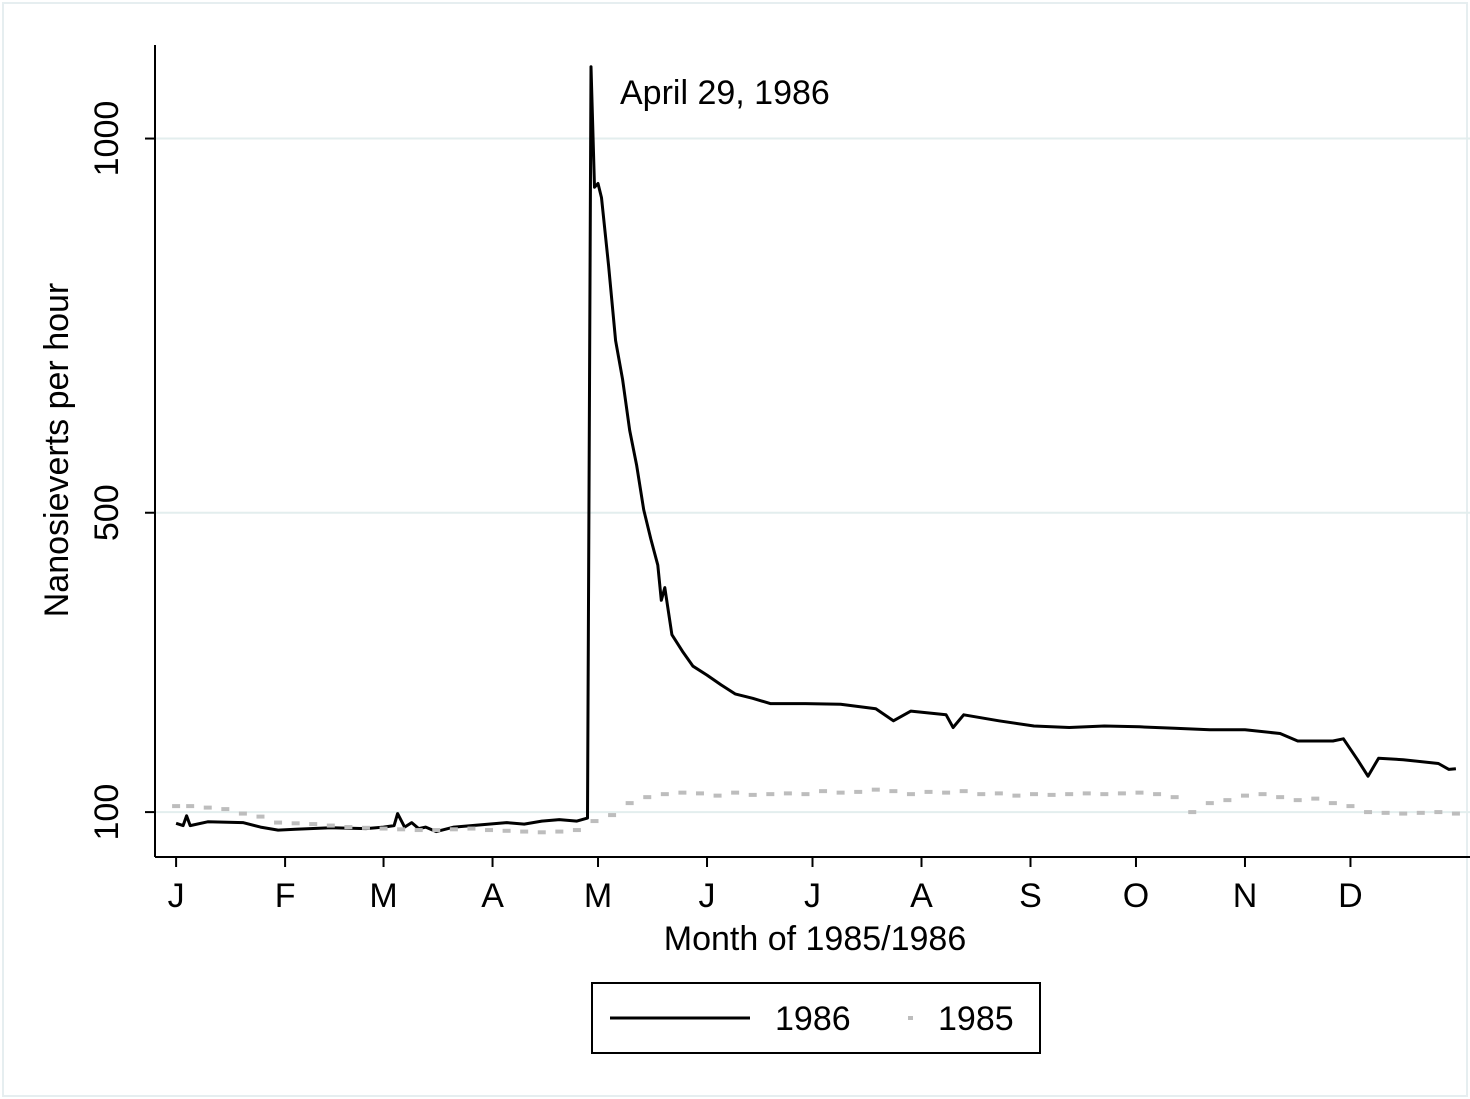 The height and width of the screenshot is (1099, 1470). Describe the element at coordinates (1030, 896) in the screenshot. I see `x-tick-label: S` at that location.